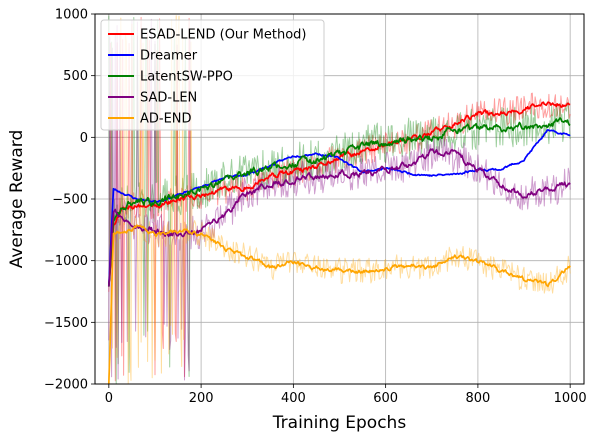 The height and width of the screenshot is (436, 591). Describe the element at coordinates (75, 76) in the screenshot. I see `y-tick-label: 500` at that location.